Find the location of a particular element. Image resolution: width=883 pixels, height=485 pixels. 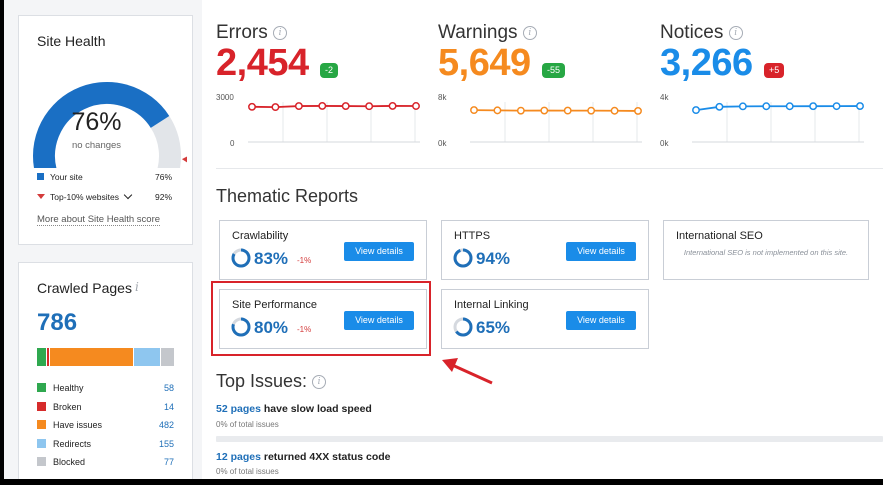

legend-label: Broken is located at coordinates (67, 406).